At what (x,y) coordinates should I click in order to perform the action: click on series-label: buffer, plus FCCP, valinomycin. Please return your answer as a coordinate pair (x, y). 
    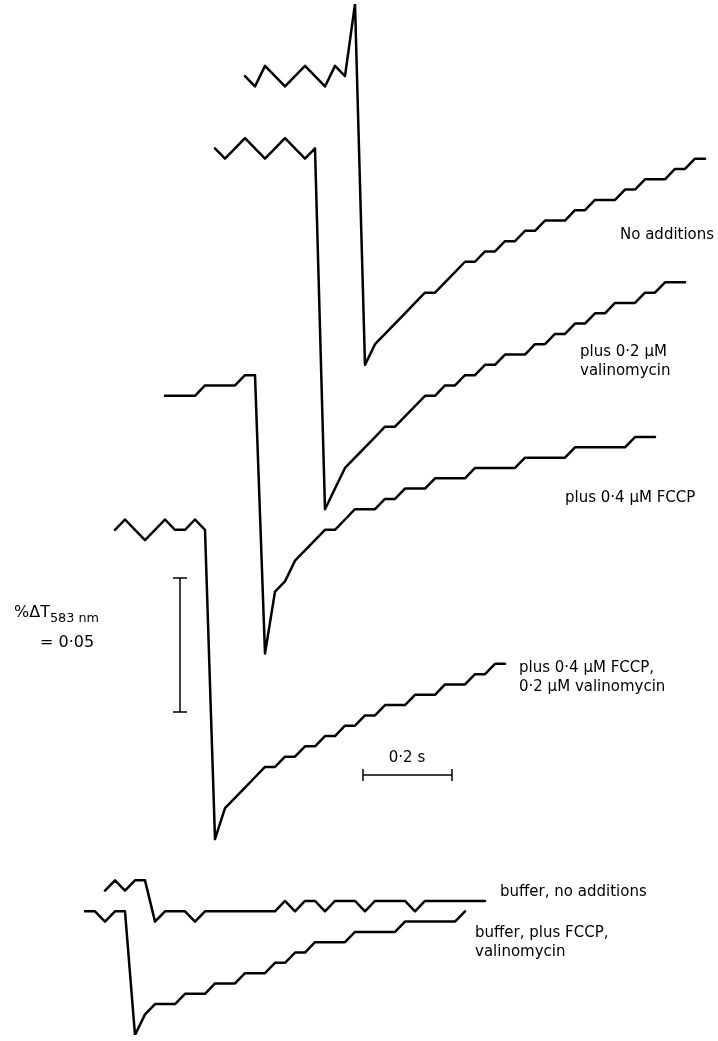
    Looking at the image, I should click on (542, 942).